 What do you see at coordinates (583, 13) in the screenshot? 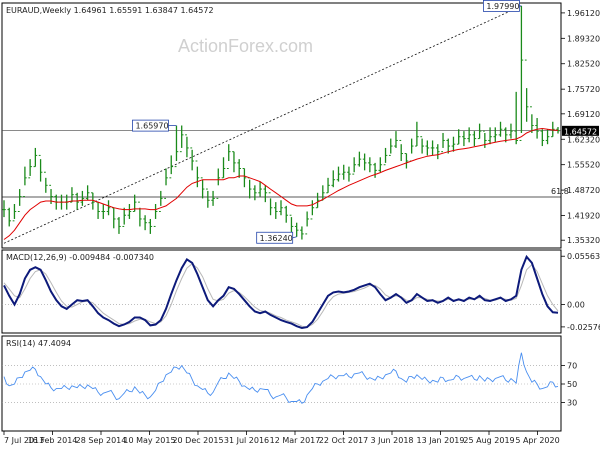
I see `price-y-tick-label: 1.96120` at bounding box center [583, 13].